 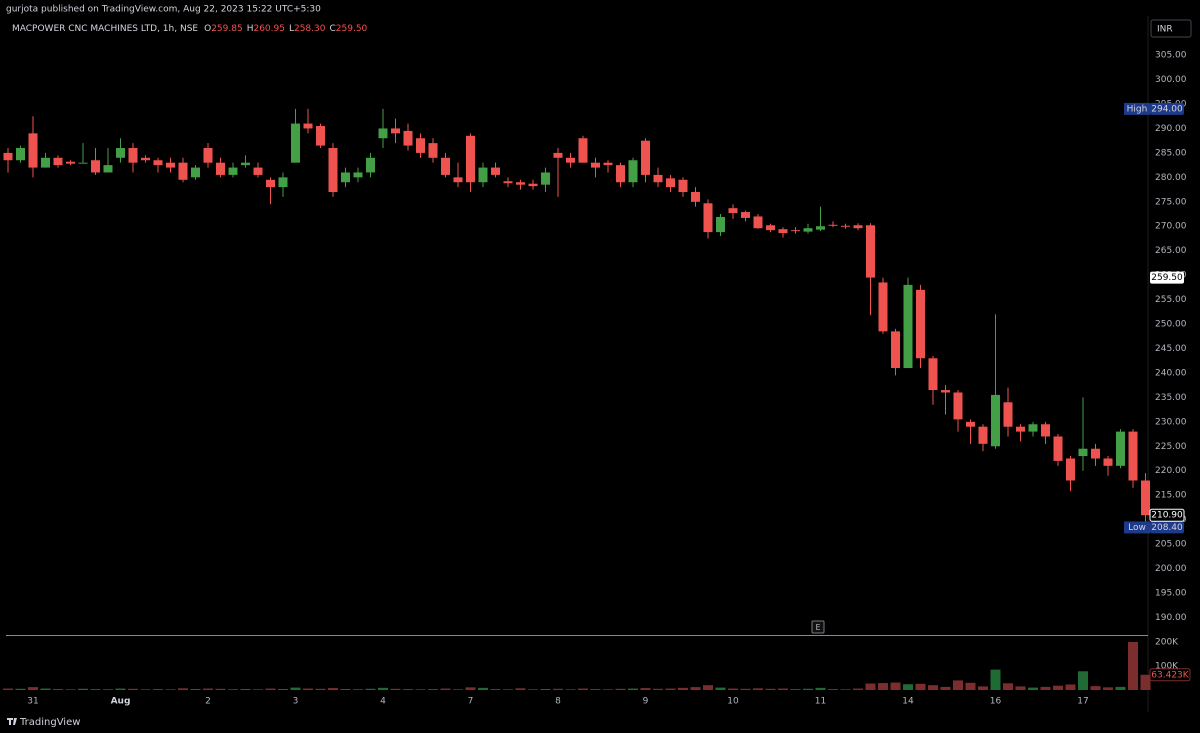 I want to click on x-tick-label: 10, so click(x=733, y=702).